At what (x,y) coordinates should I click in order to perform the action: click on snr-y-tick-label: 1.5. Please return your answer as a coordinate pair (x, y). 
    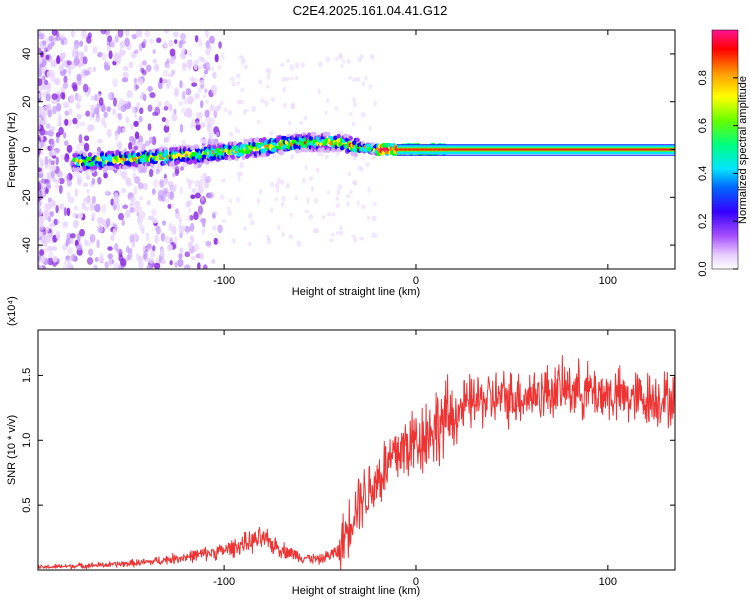
    Looking at the image, I should click on (27, 375).